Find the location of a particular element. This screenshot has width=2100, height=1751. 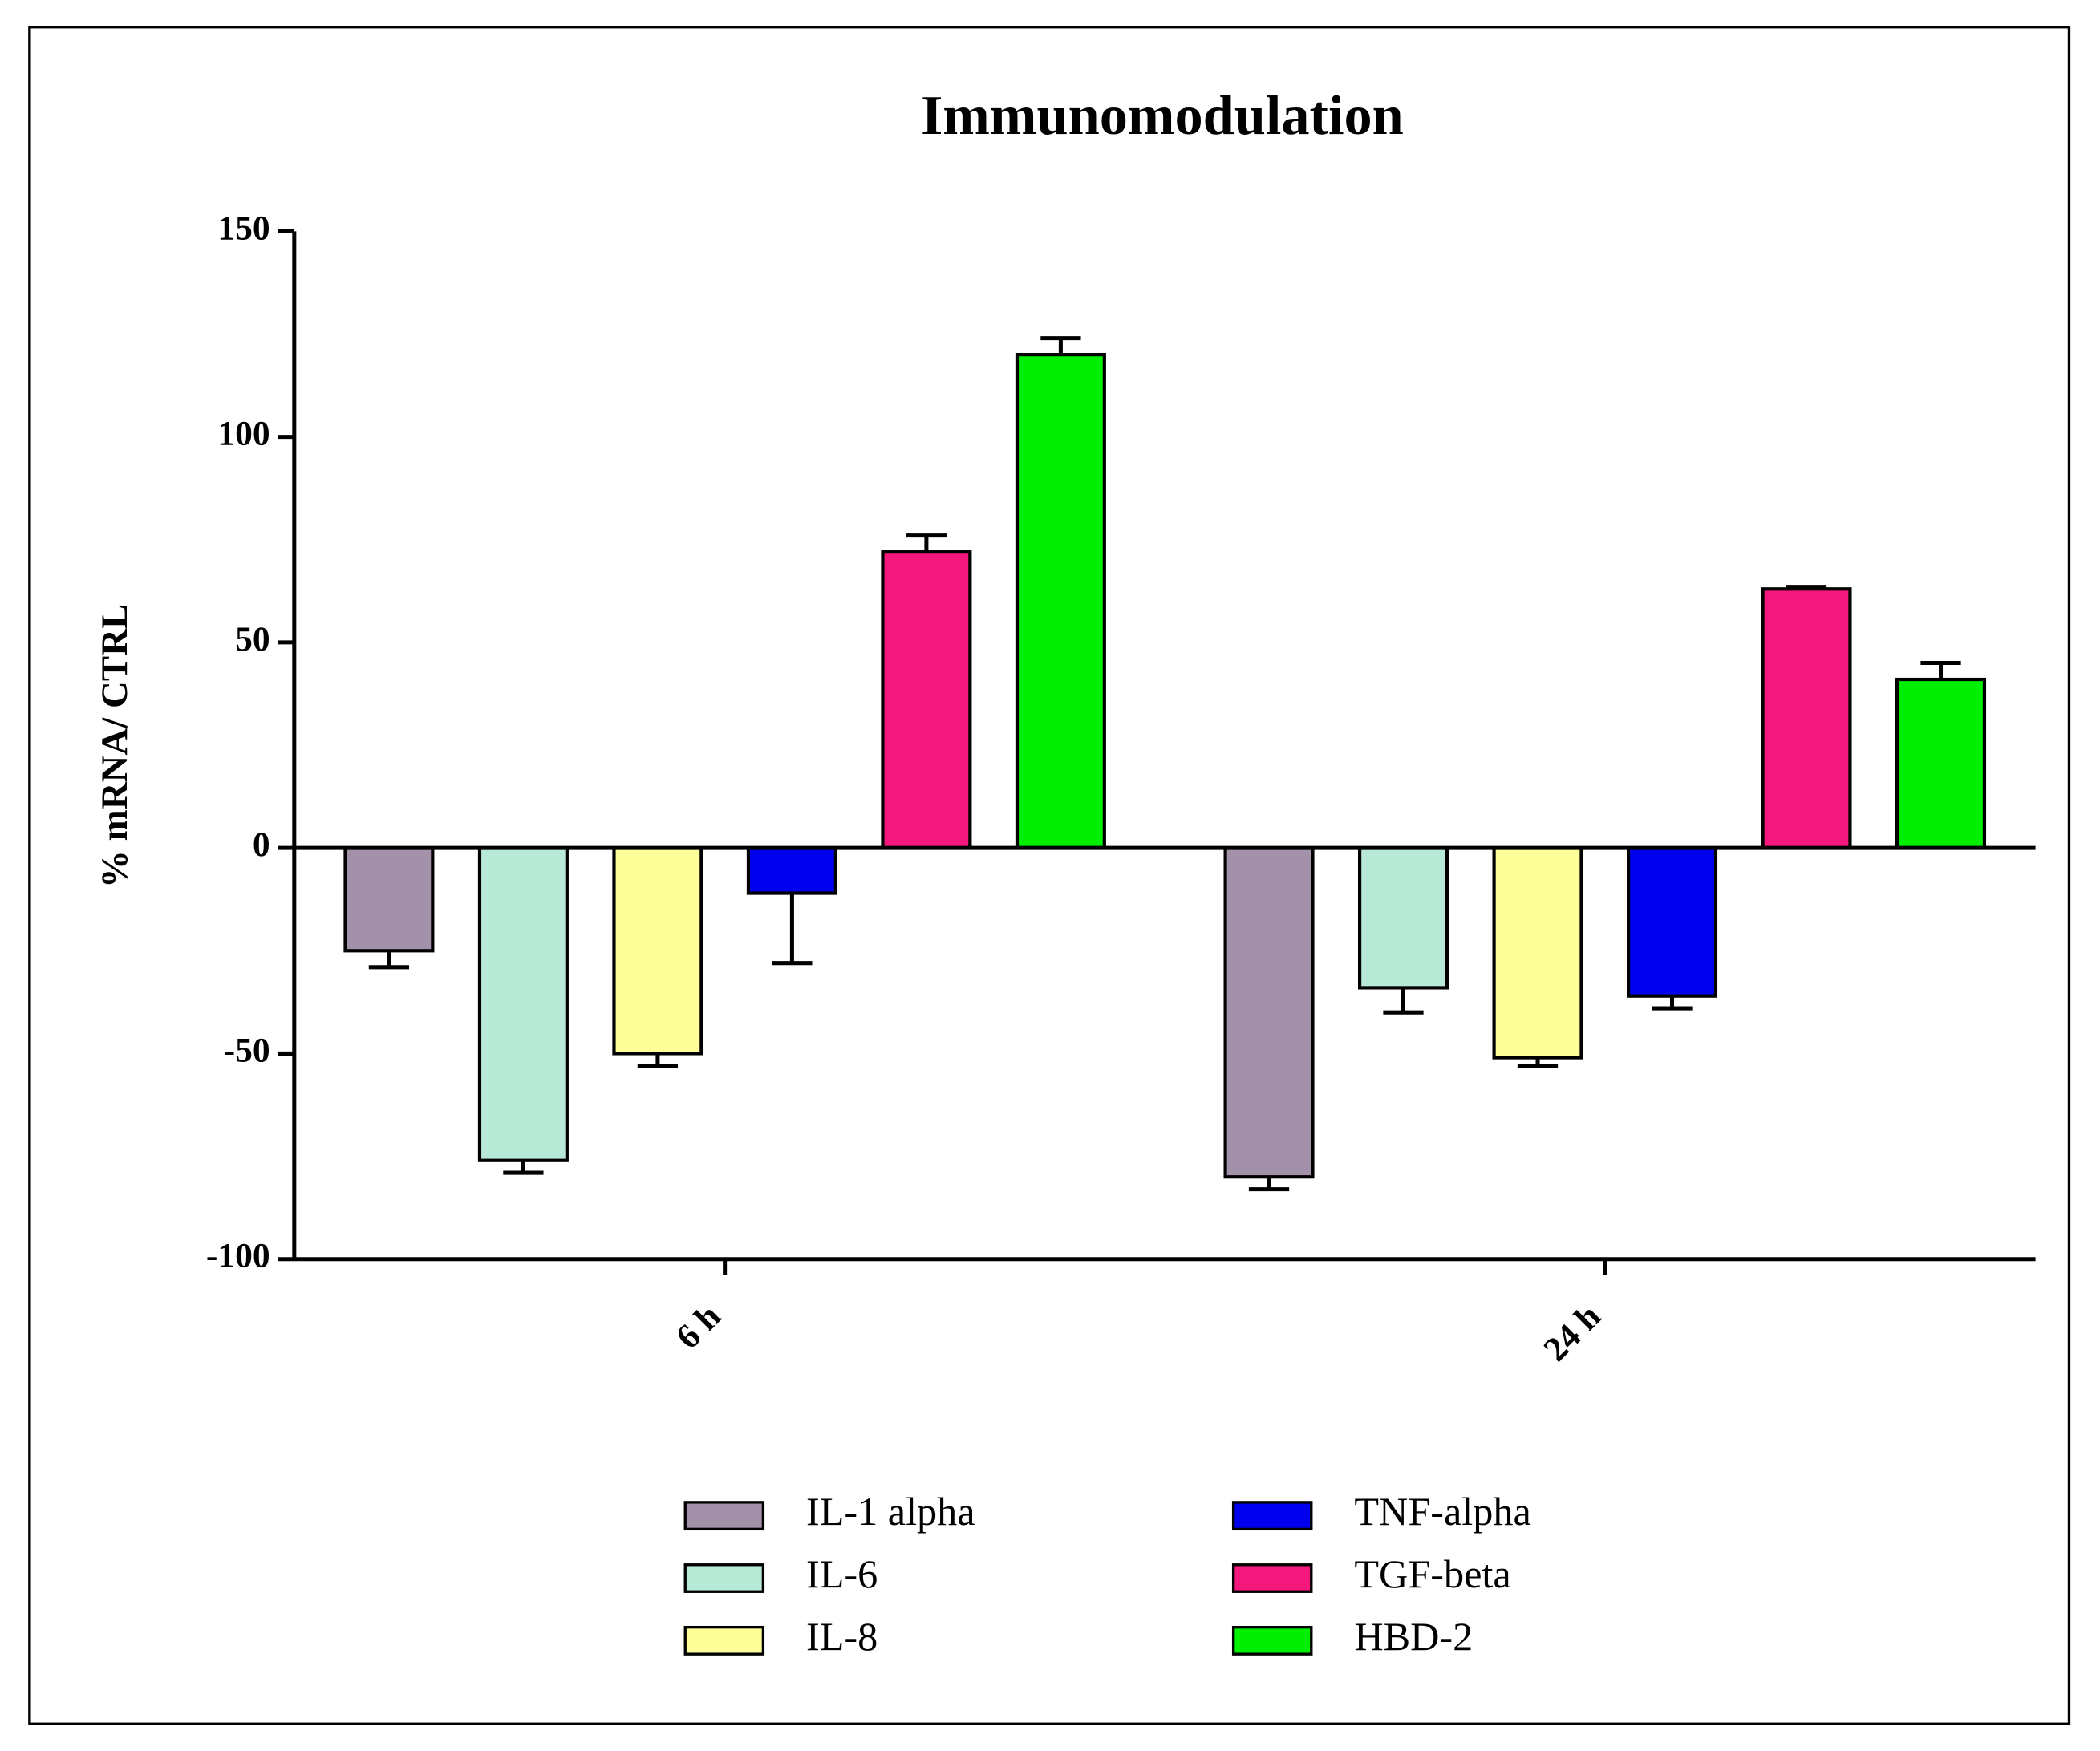

y-tick-label: -100 is located at coordinates (238, 1256).